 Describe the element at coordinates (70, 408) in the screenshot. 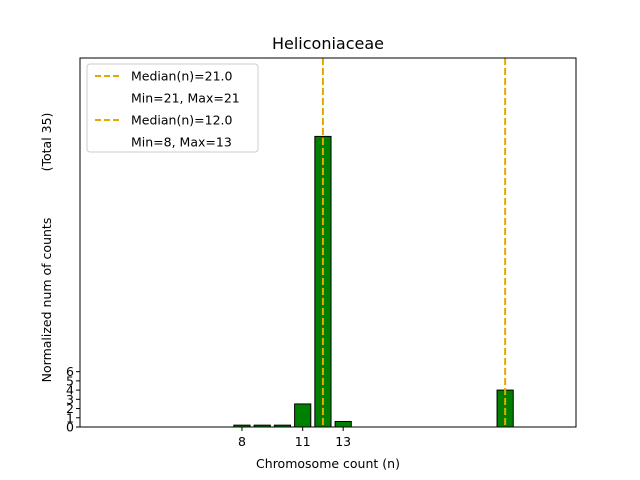

I see `y-tick-label: 2` at that location.